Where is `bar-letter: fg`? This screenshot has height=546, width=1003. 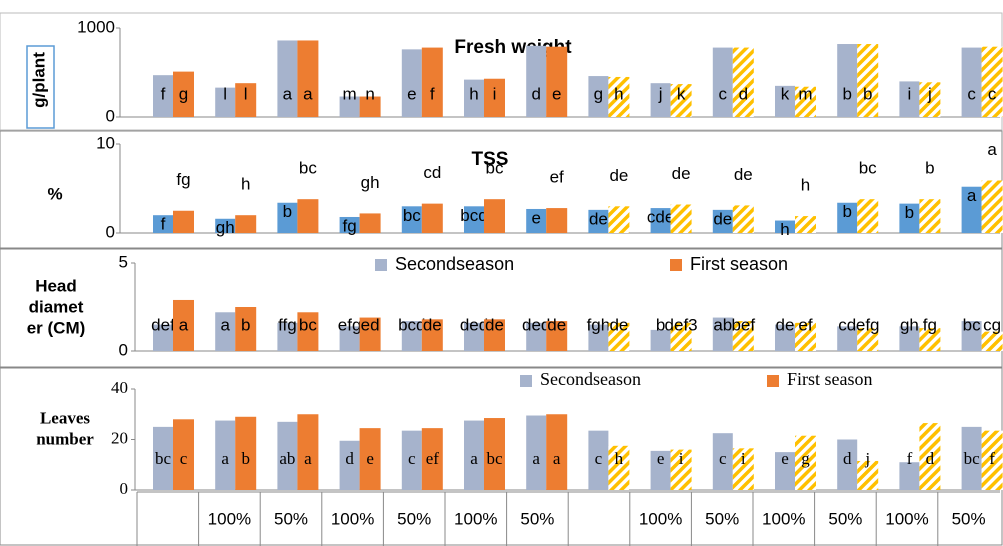 bar-letter: fg is located at coordinates (350, 225).